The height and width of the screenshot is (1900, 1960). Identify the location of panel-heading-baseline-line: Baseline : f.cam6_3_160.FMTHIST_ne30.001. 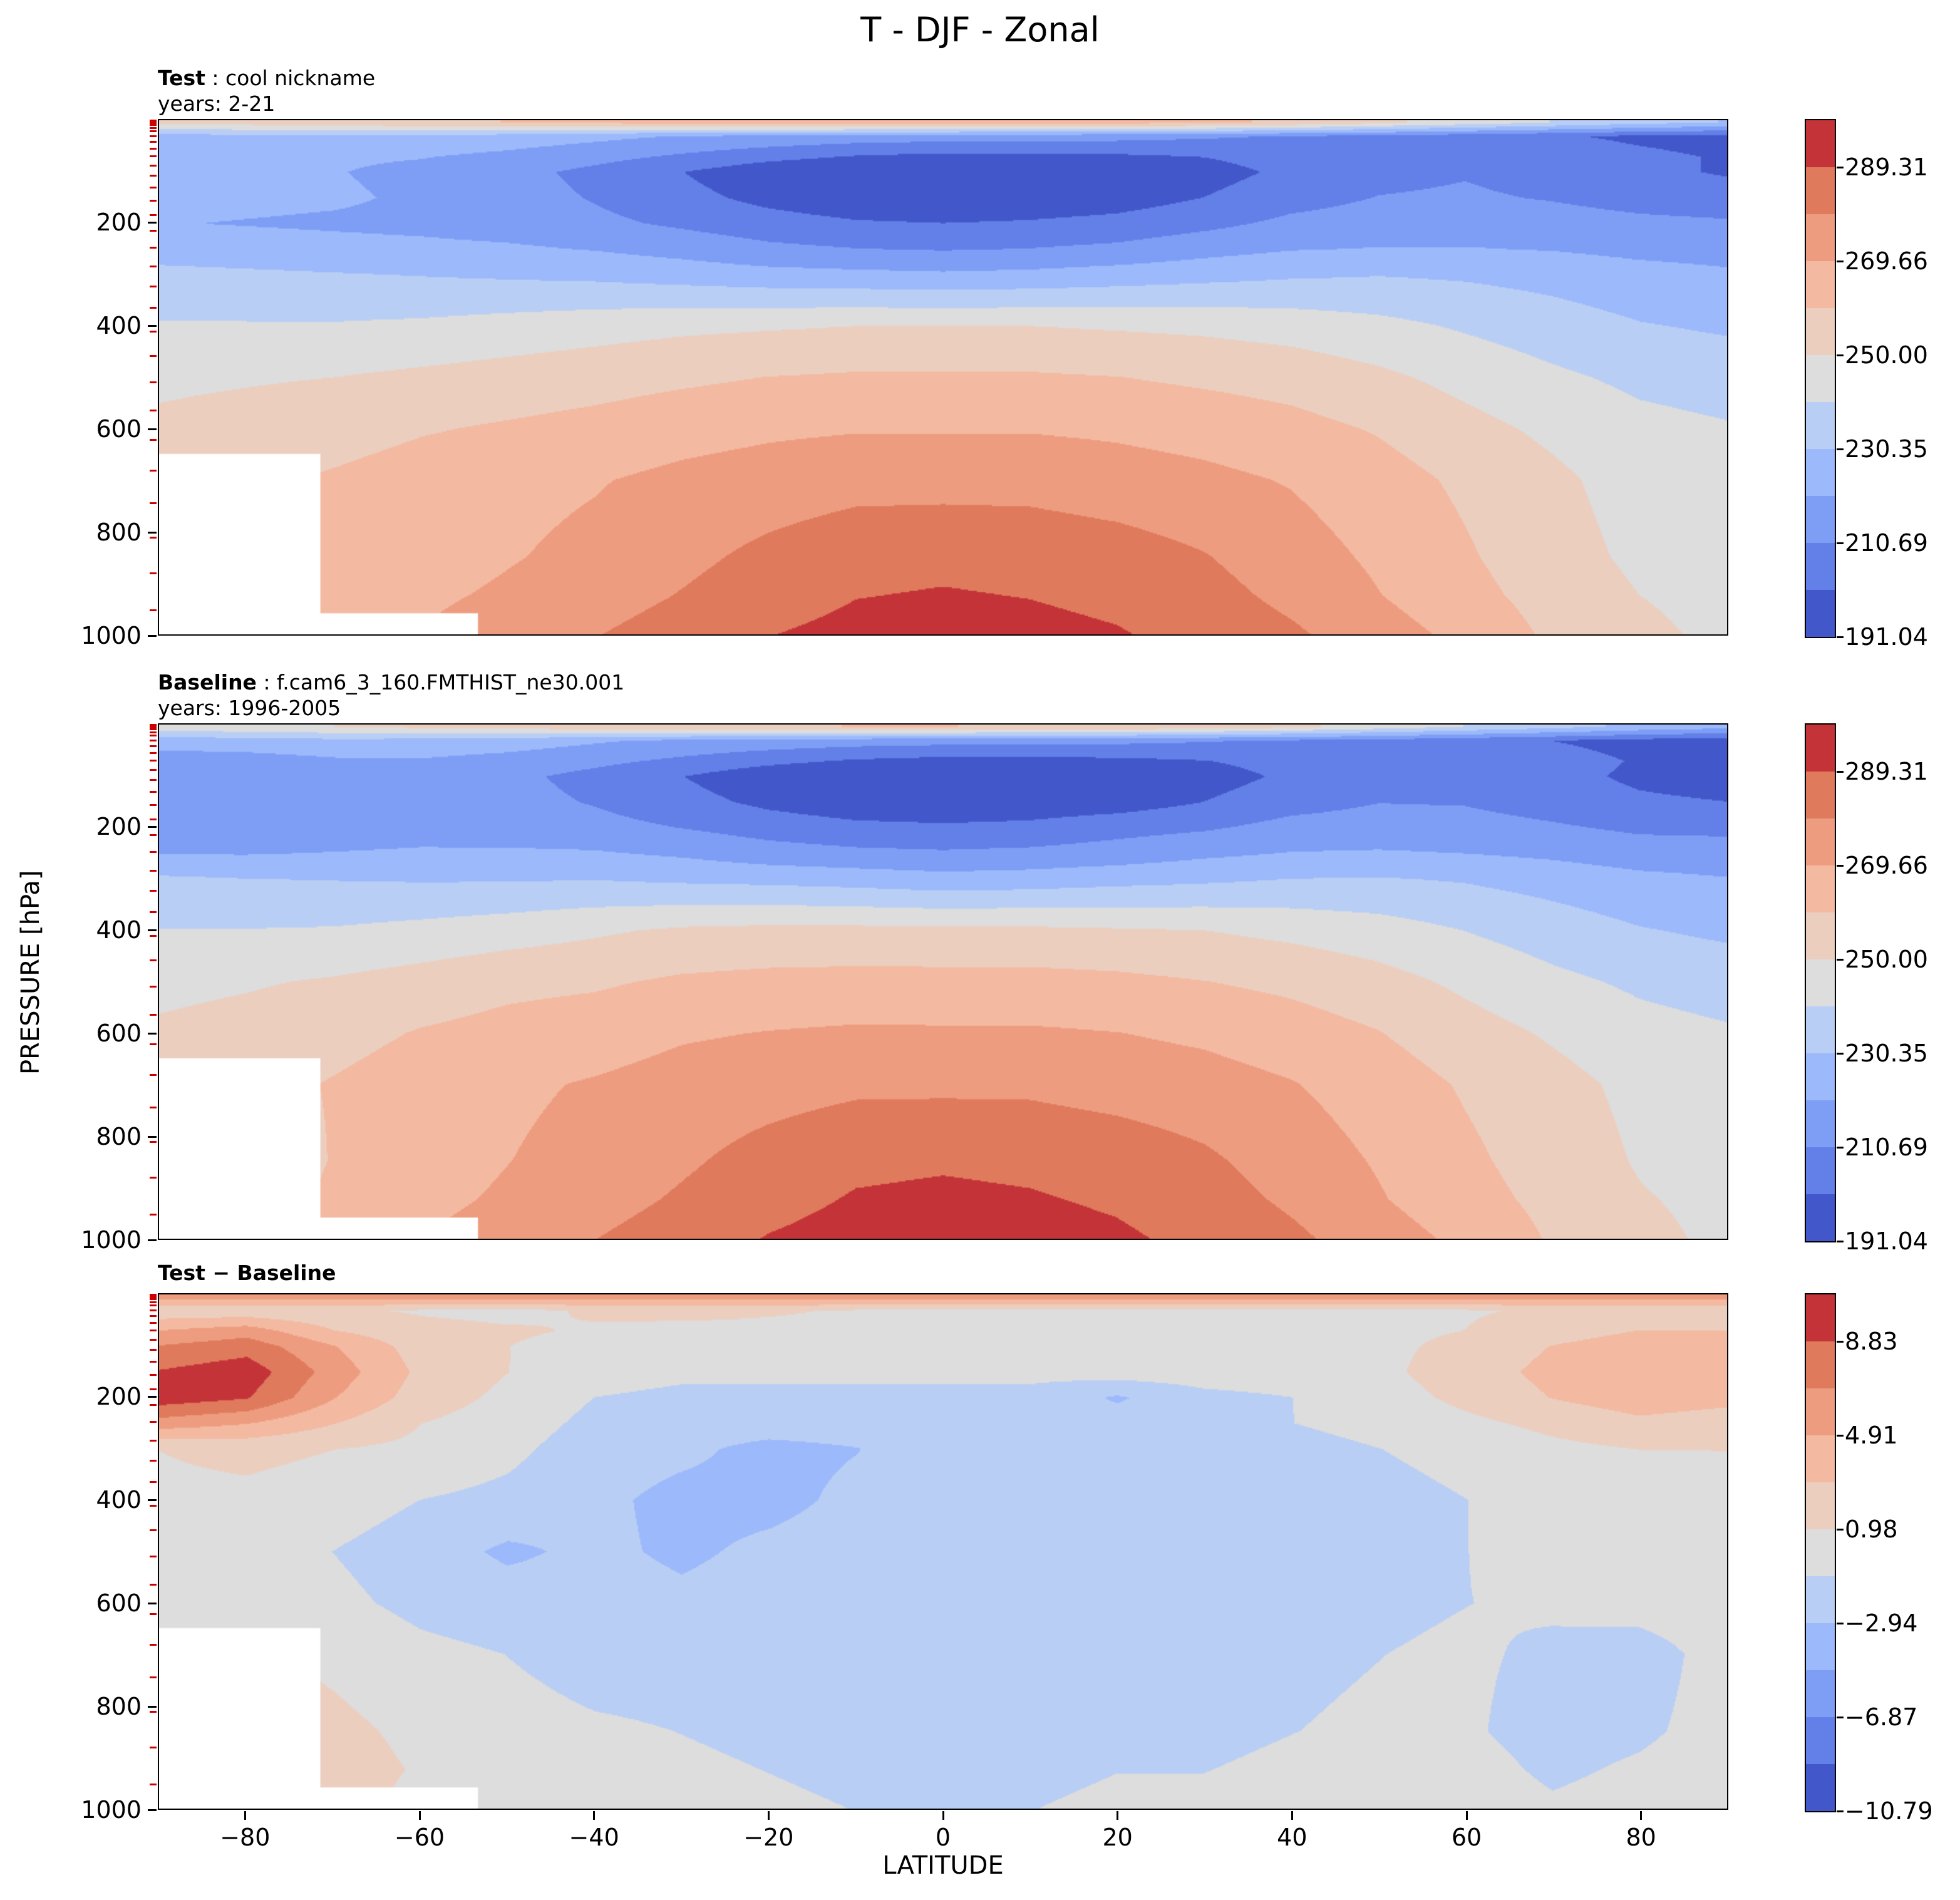
(391, 682).